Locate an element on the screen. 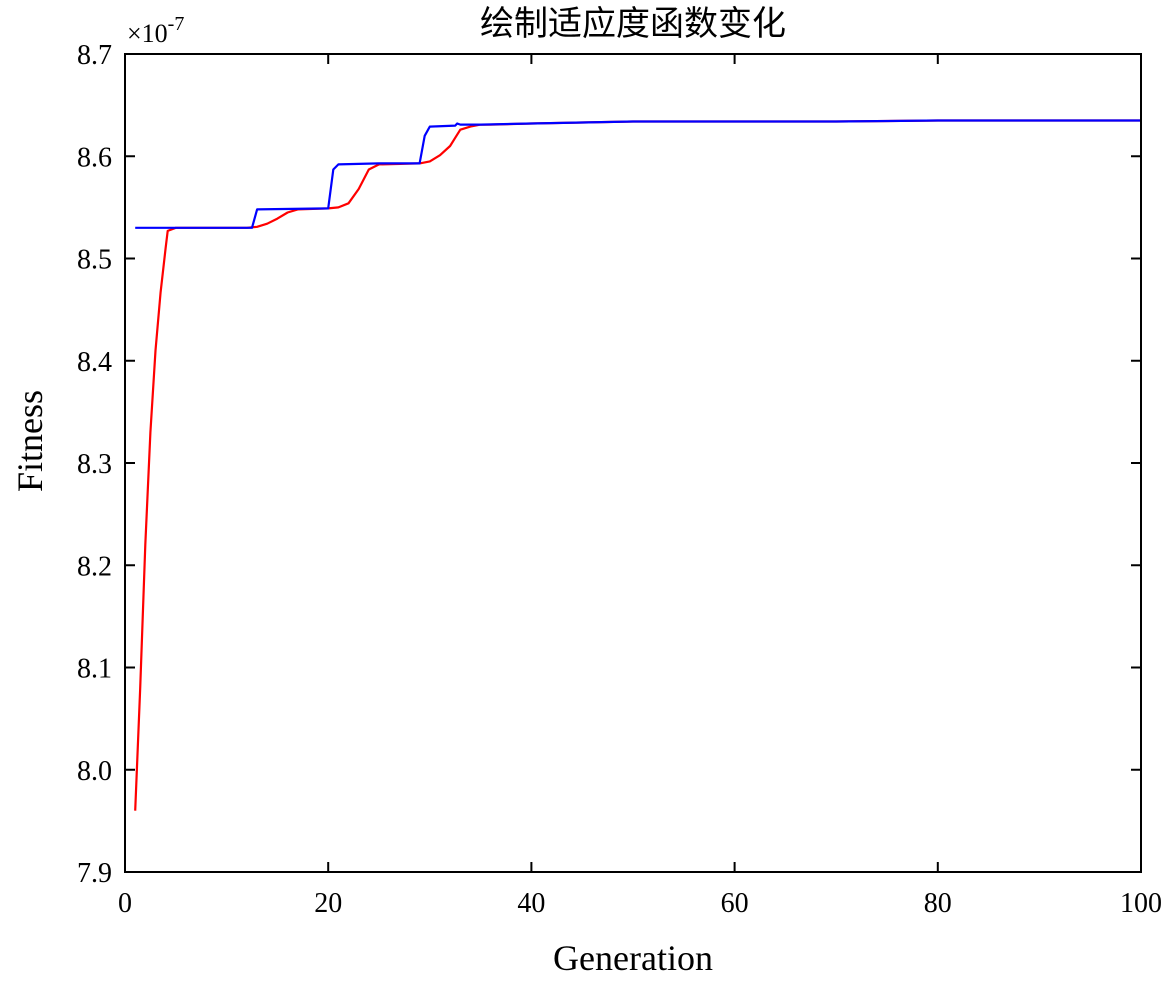 The width and height of the screenshot is (1171, 984). x-tick-label-20: 20 is located at coordinates (328, 903).